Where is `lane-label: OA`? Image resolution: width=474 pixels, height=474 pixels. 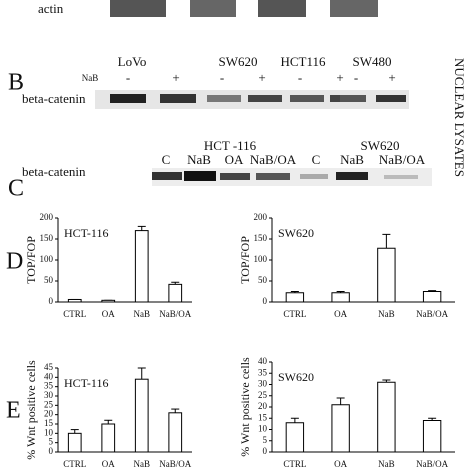
lane-label: OA is located at coordinates (234, 159).